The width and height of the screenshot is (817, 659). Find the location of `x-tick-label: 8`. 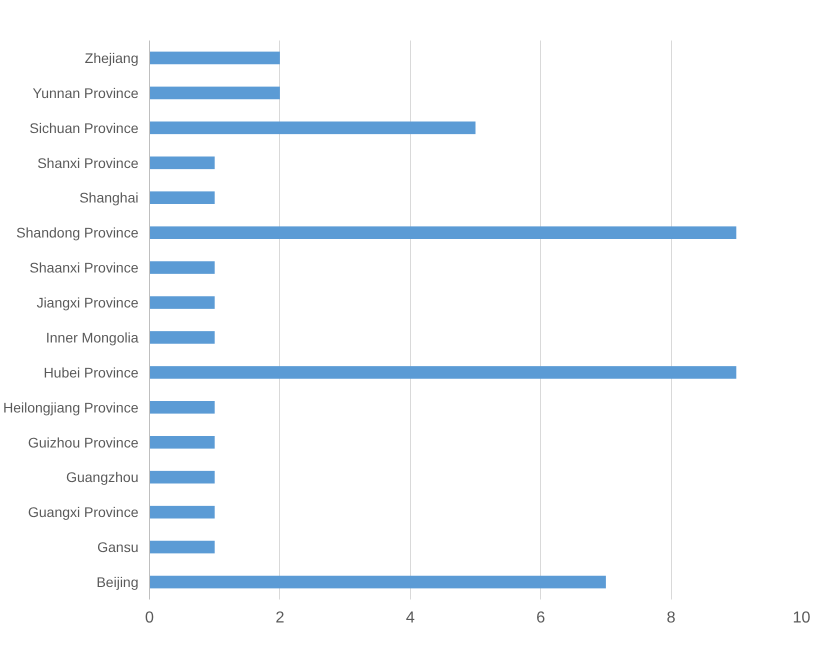

x-tick-label: 8 is located at coordinates (671, 618).